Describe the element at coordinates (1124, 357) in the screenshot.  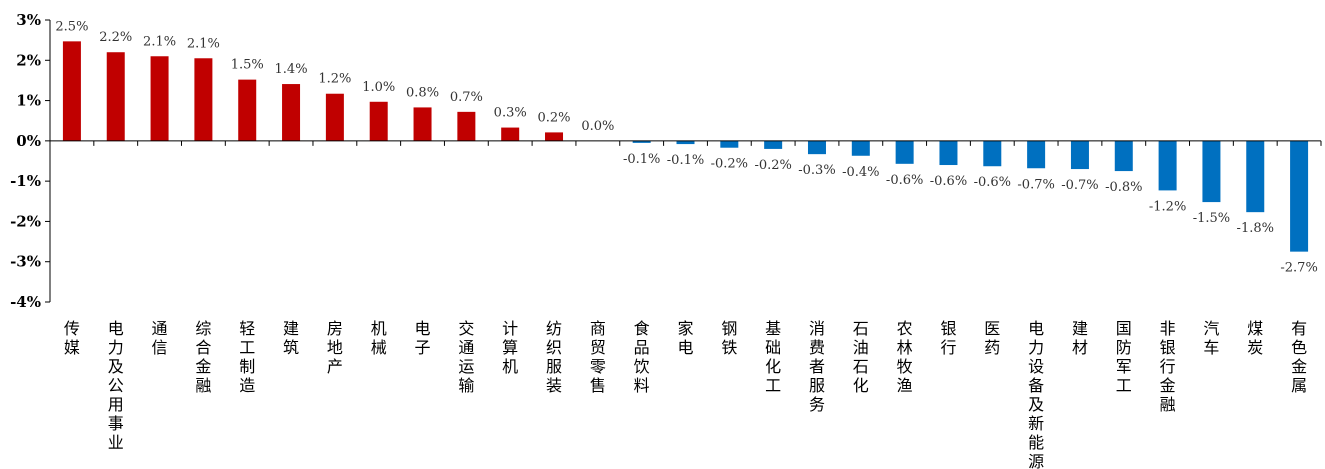
I see `category-label: 国防军工` at that location.